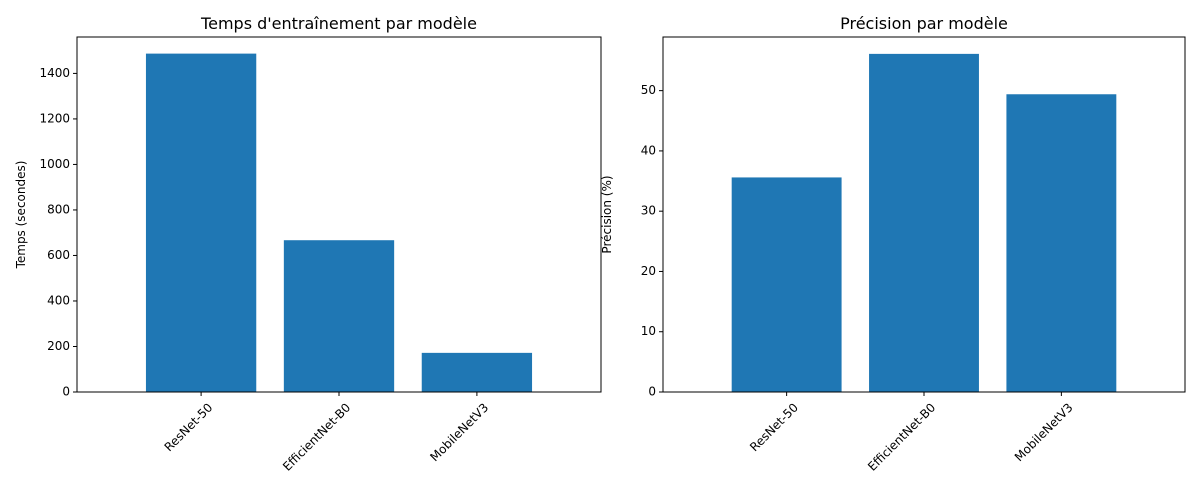  I want to click on y-tick-label: 50, so click(648, 90).